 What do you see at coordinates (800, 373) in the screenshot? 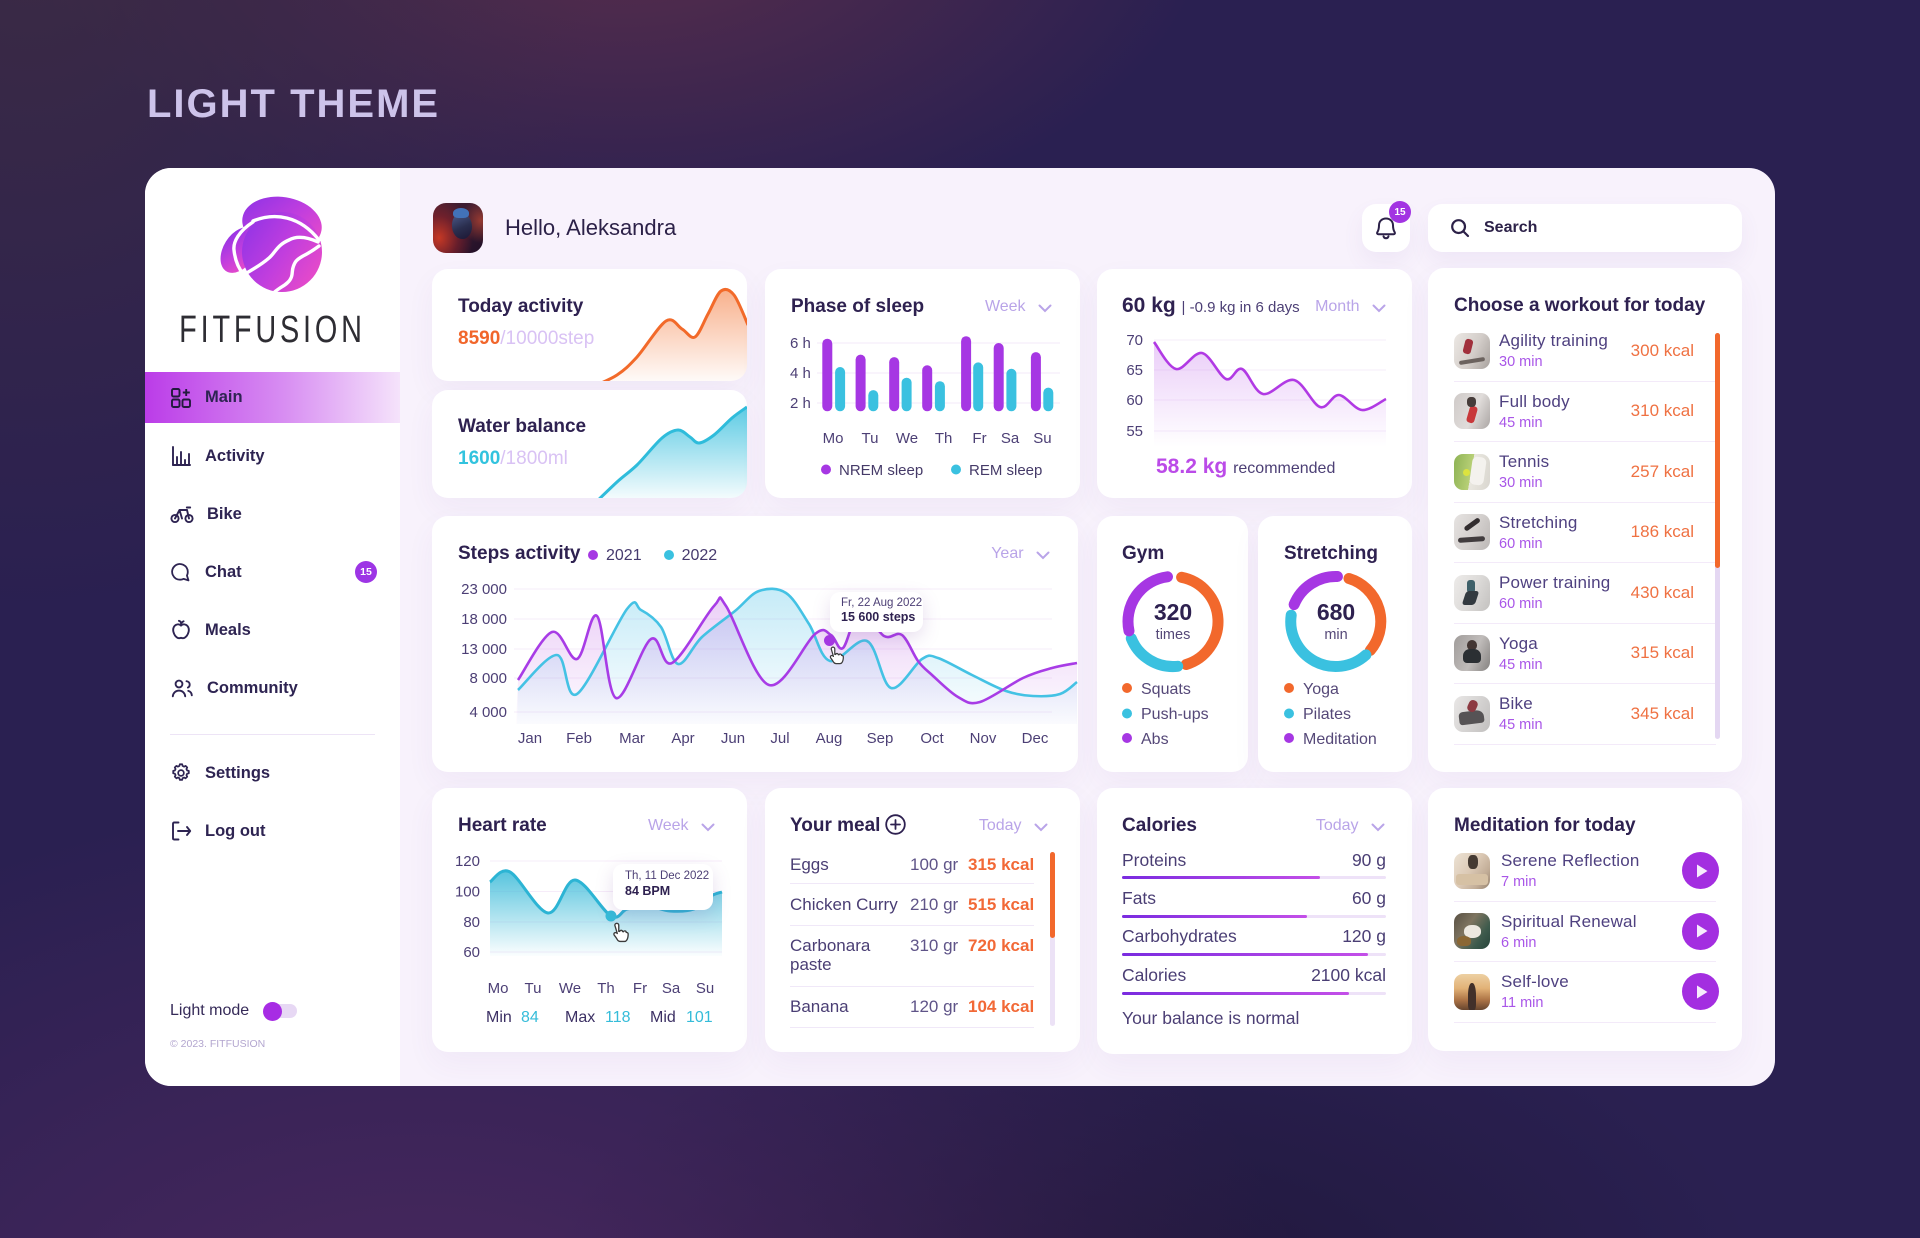
I see `svg-text: 4 h` at bounding box center [800, 373].